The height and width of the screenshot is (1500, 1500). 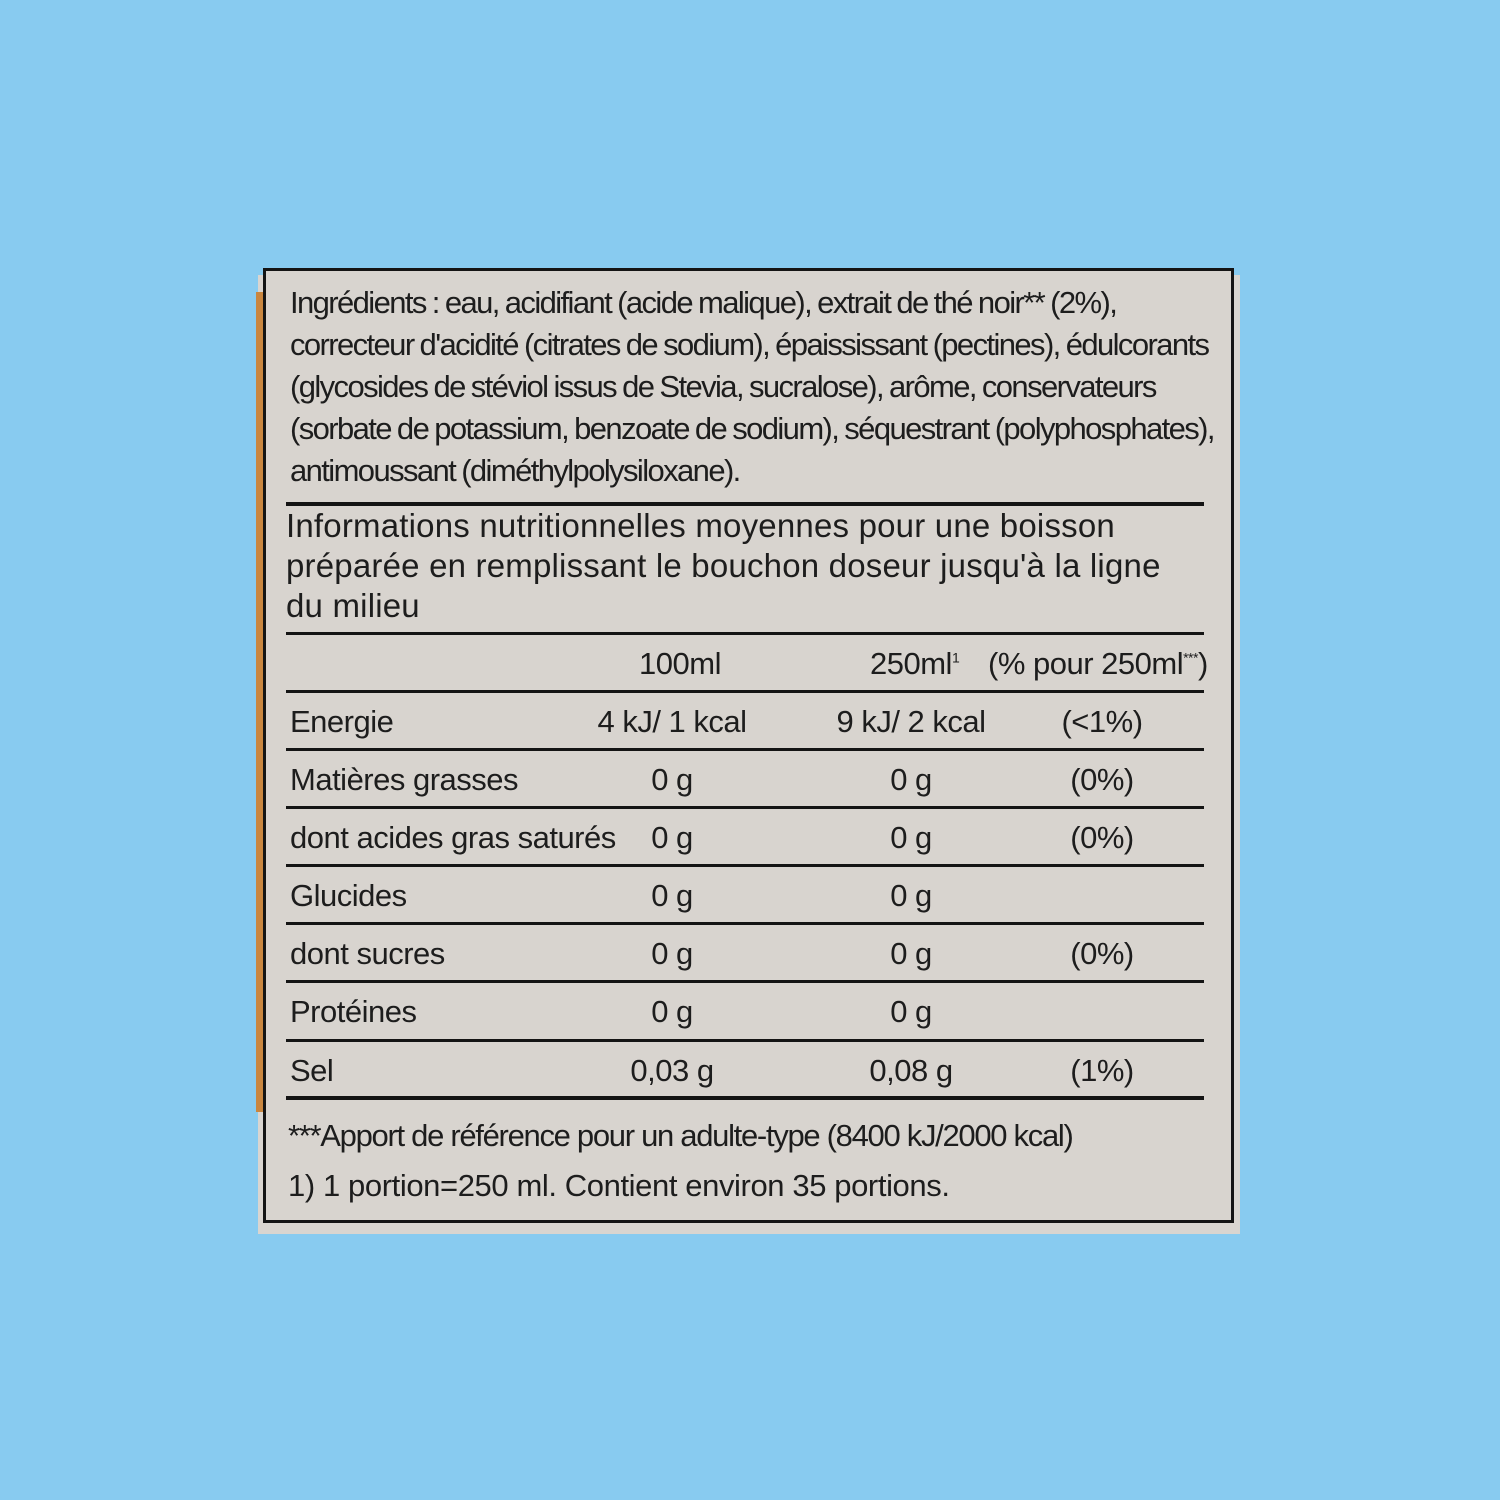 What do you see at coordinates (453, 837) in the screenshot?
I see `nutrient-name: dont acides gras saturés` at bounding box center [453, 837].